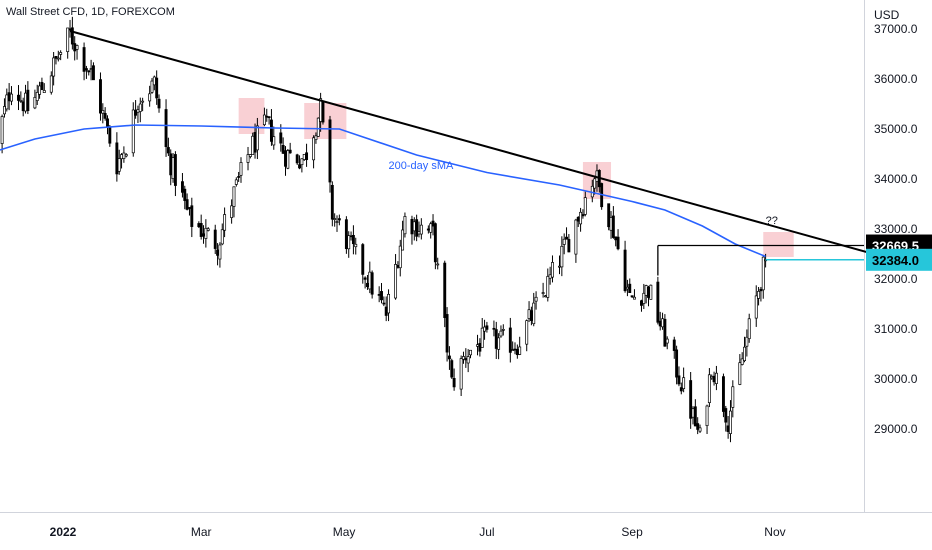 The width and height of the screenshot is (932, 550). I want to click on y-tick-label-6: 34000.0, so click(896, 179).